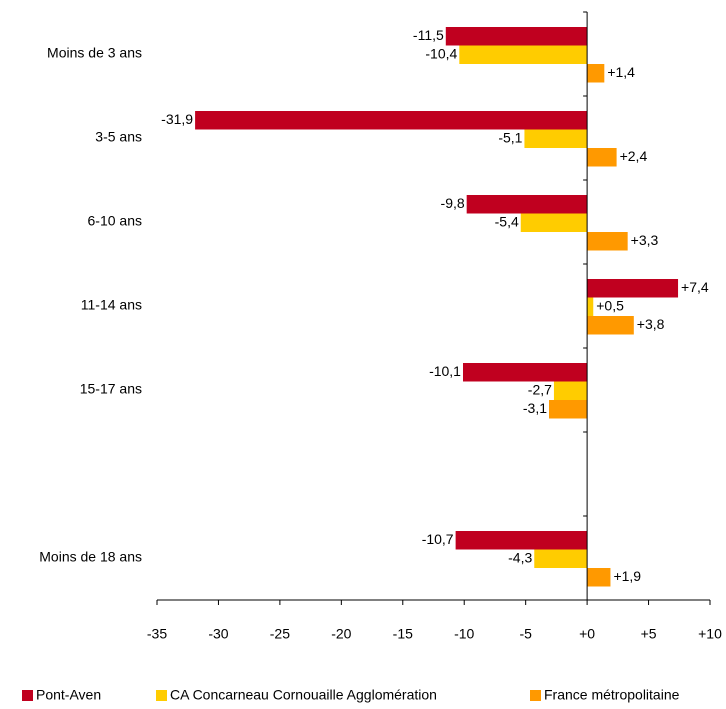 Image resolution: width=726 pixels, height=709 pixels. I want to click on x-tick-label: -15, so click(403, 634).